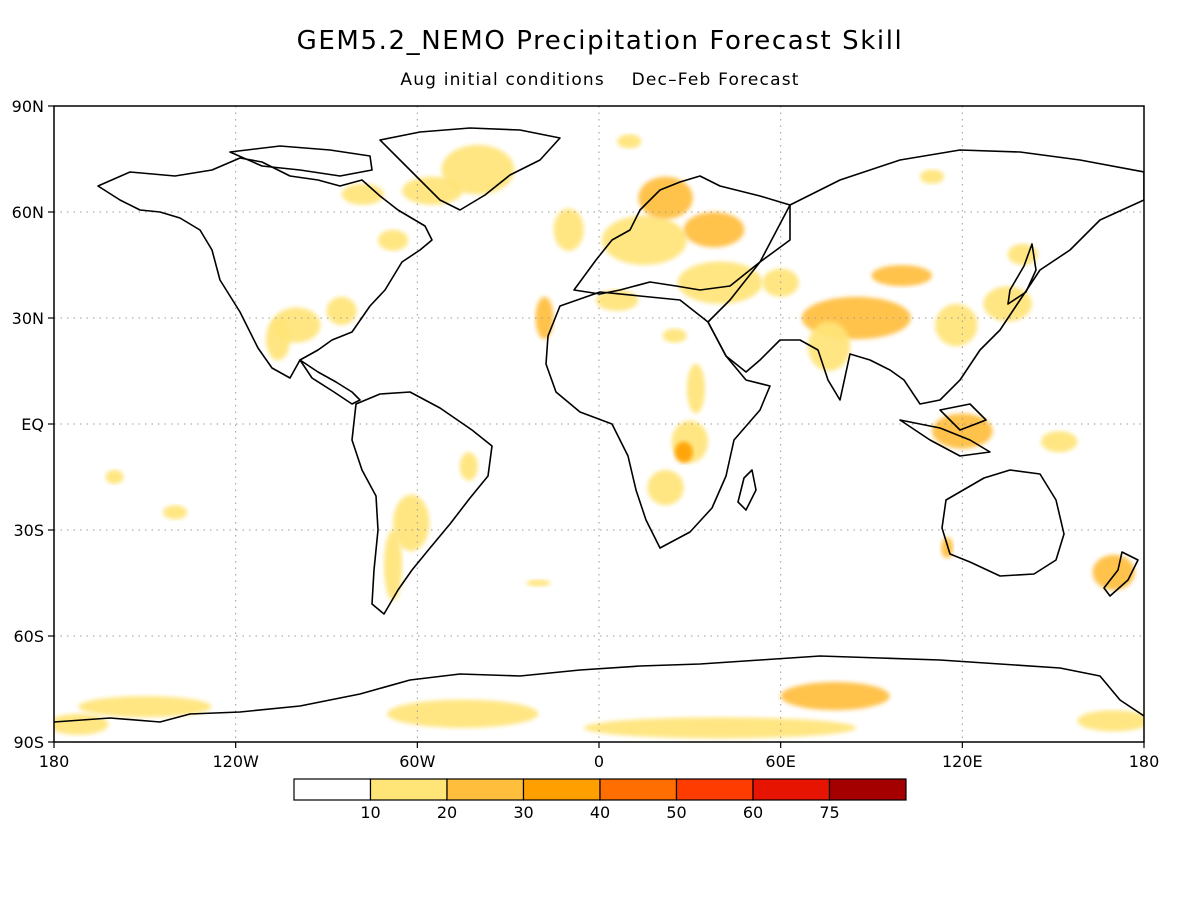 The height and width of the screenshot is (900, 1200). Describe the element at coordinates (780, 761) in the screenshot. I see `lon-tick-label-4: 60E` at that location.